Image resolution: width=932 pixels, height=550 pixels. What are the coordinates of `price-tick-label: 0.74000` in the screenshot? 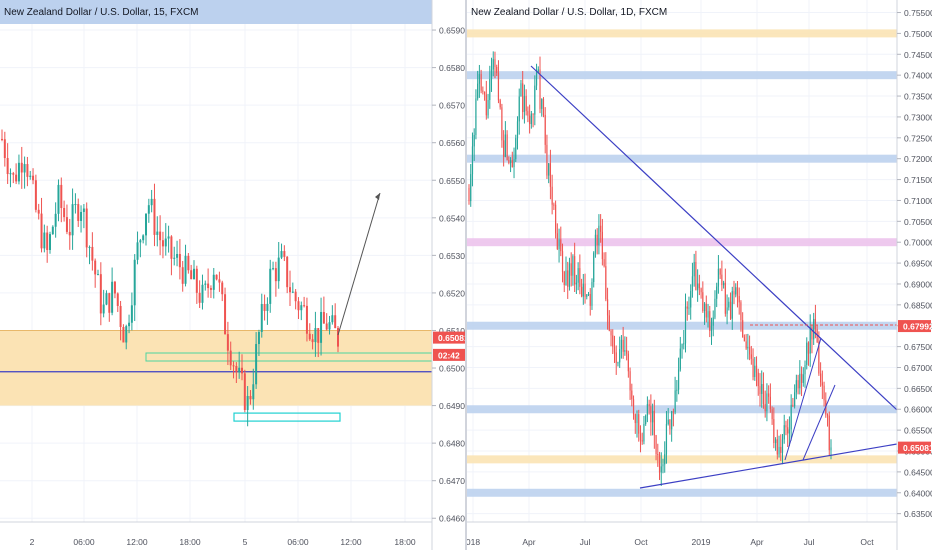 It's located at (918, 76).